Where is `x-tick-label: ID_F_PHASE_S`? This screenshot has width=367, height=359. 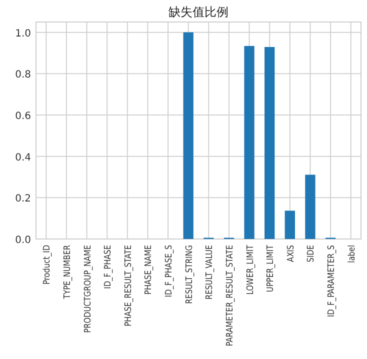
x-tick-label: ID_F_PHASE_S is located at coordinates (168, 271).